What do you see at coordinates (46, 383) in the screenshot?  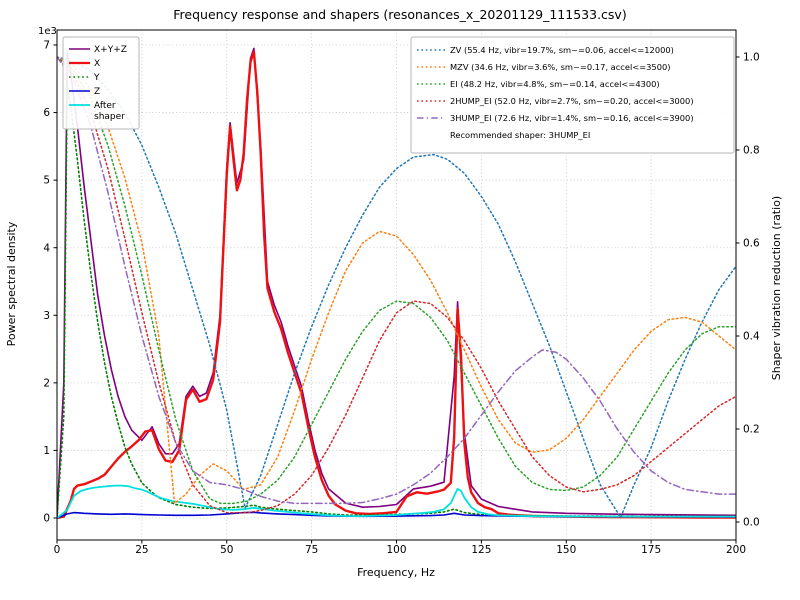 I see `y-left-tick-label: 2` at bounding box center [46, 383].